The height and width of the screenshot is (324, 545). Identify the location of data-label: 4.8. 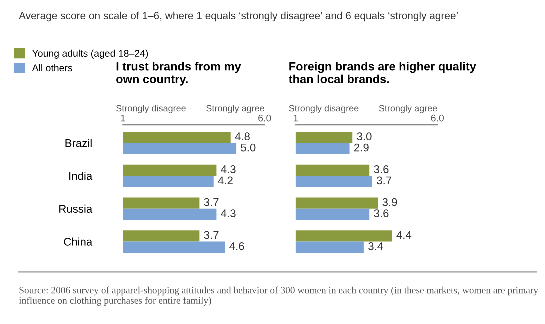
(242, 136).